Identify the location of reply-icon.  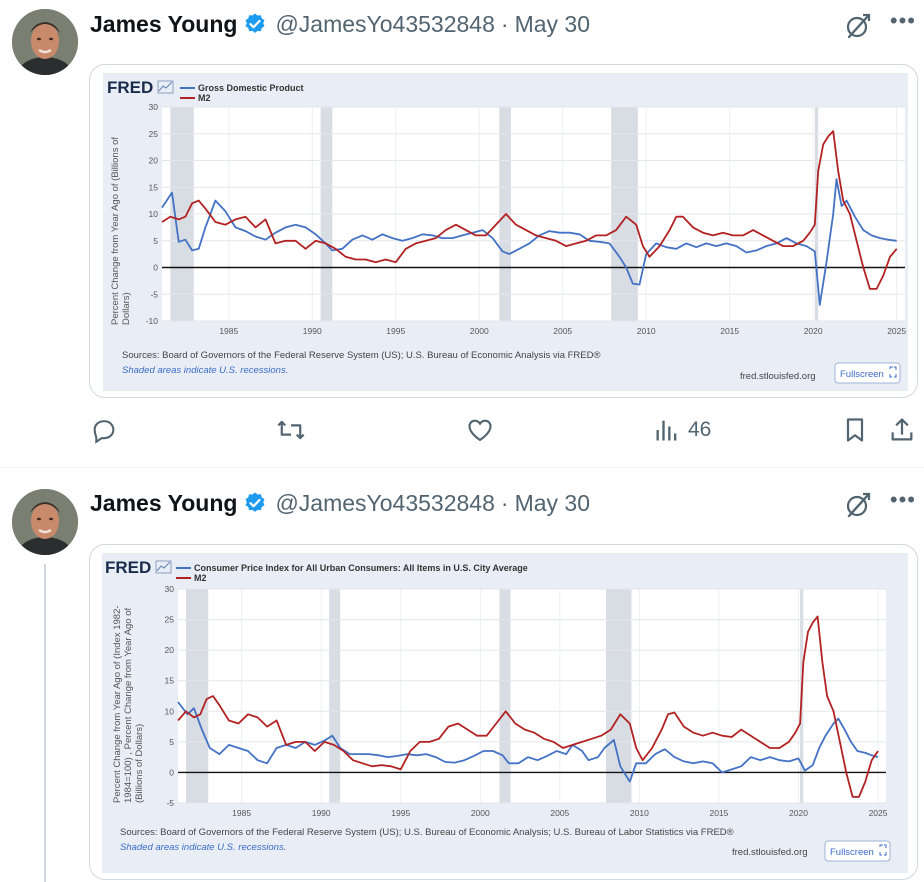
(104, 432).